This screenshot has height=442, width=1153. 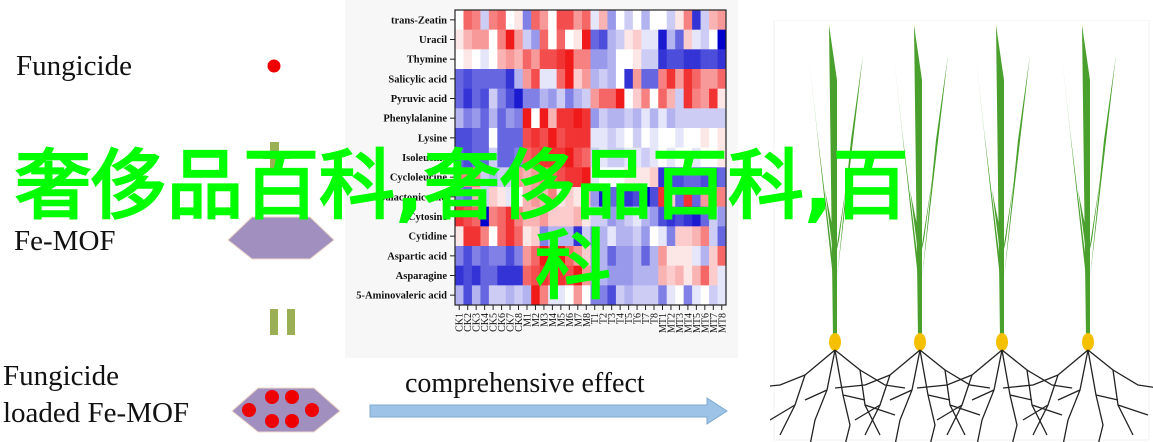 I want to click on right-arrow-icon, so click(x=548, y=411).